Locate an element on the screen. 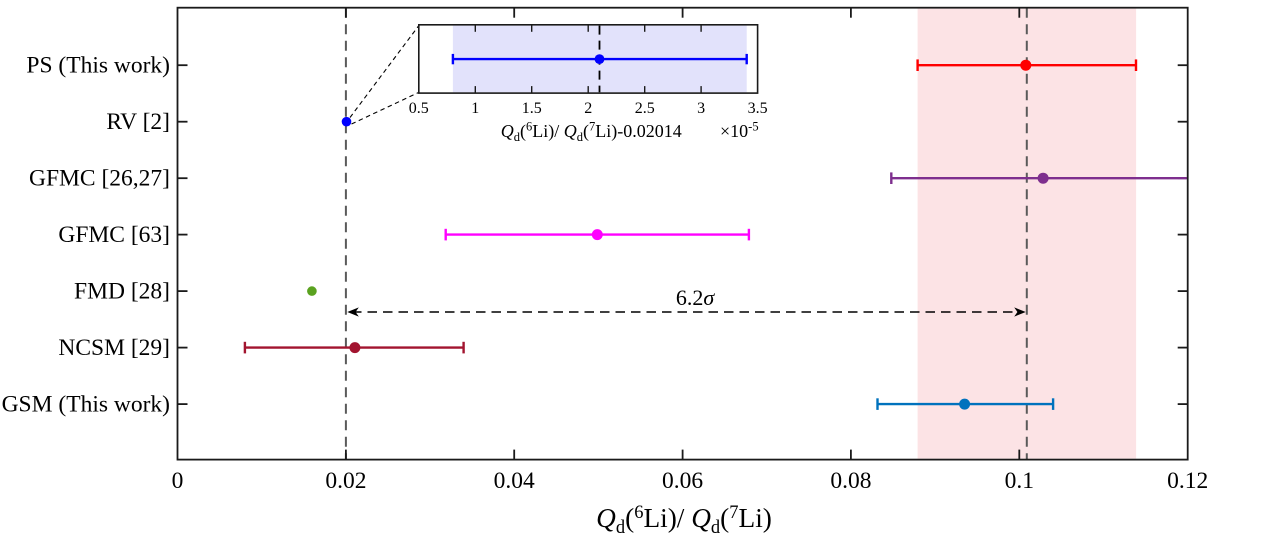 This screenshot has height=543, width=1269. svg-text: RV [2] is located at coordinates (138, 122).